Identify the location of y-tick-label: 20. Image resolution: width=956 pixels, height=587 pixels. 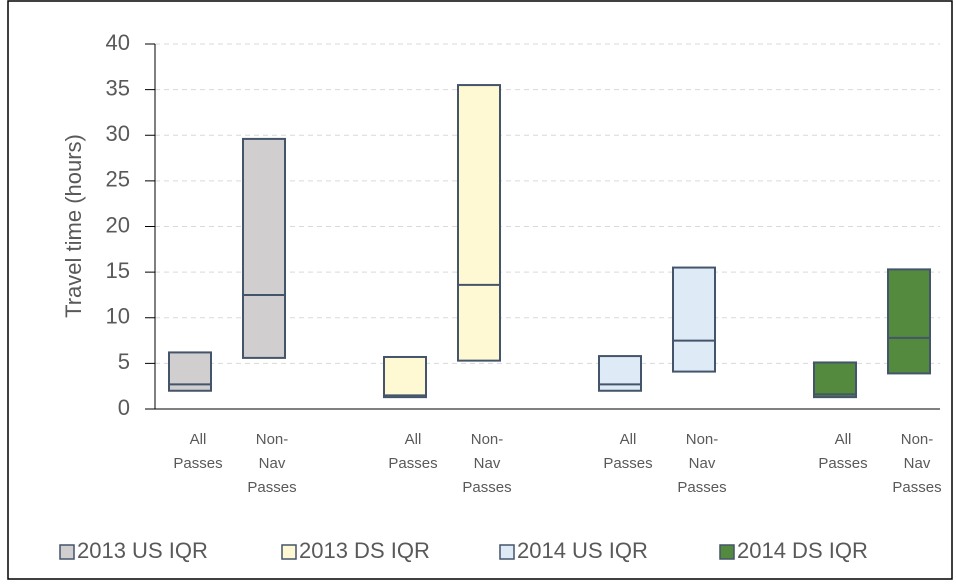
(118, 224).